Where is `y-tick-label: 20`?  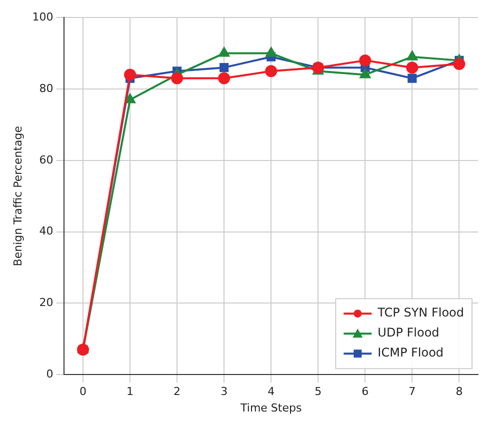
y-tick-label: 20 is located at coordinates (46, 303).